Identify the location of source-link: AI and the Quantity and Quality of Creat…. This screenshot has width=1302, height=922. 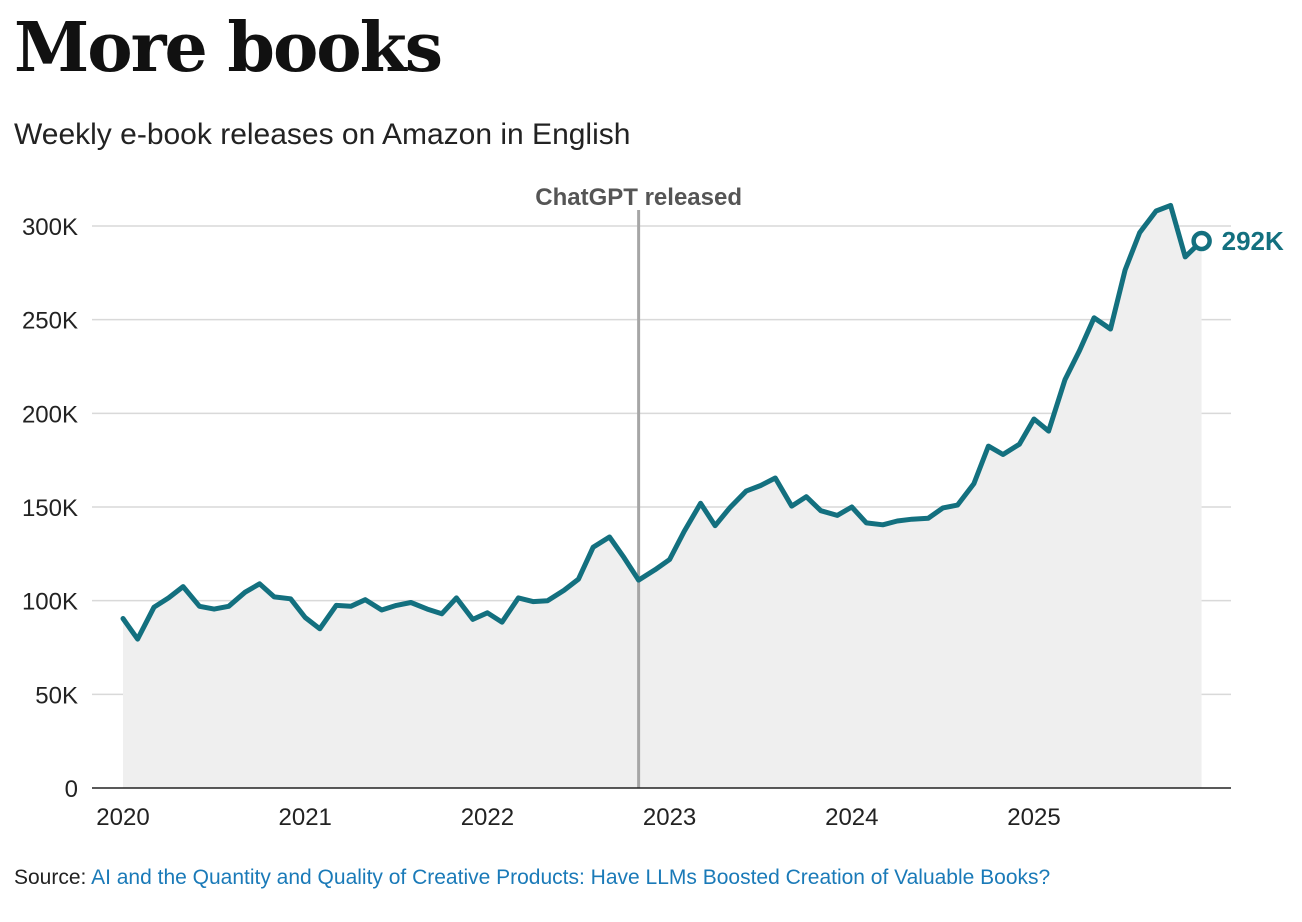
(571, 877).